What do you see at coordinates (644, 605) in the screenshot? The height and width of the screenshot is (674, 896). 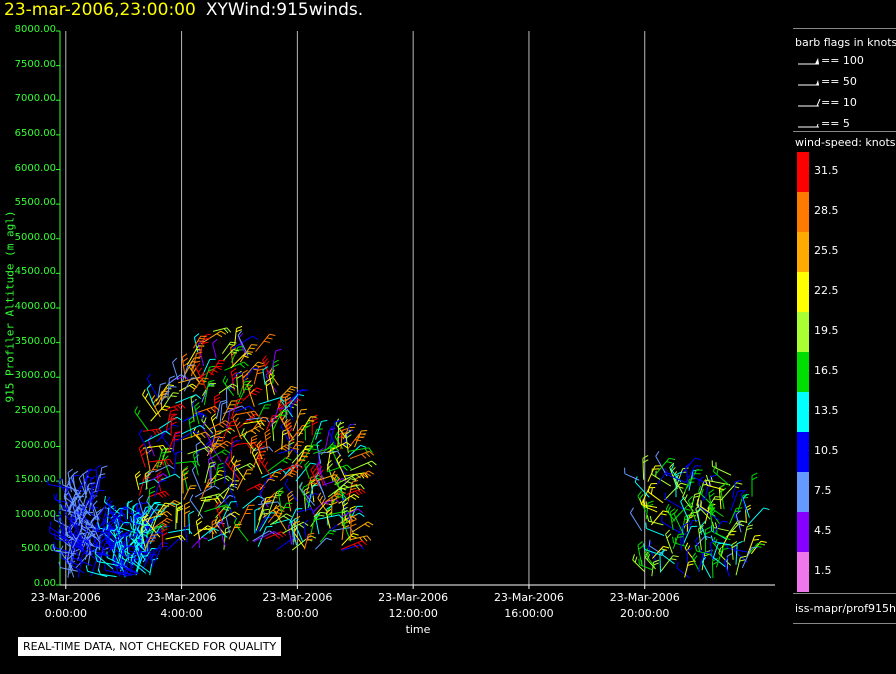 I see `x-tick-label: 23-Mar-2006 20:00:00` at bounding box center [644, 605].